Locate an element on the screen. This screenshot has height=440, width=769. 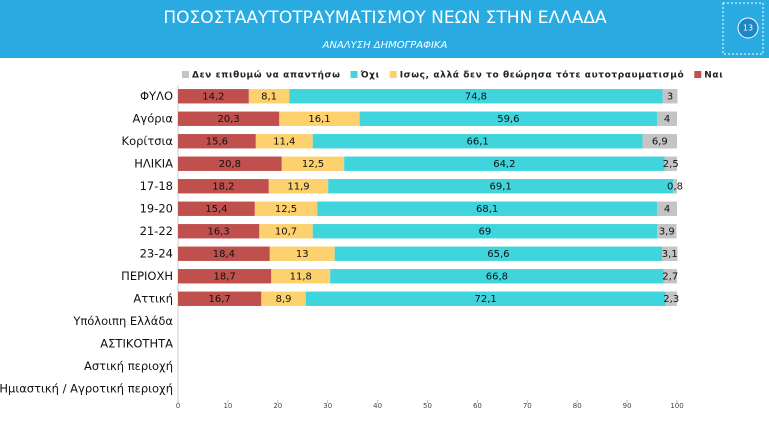
value-label: 11,8 is located at coordinates (301, 276).